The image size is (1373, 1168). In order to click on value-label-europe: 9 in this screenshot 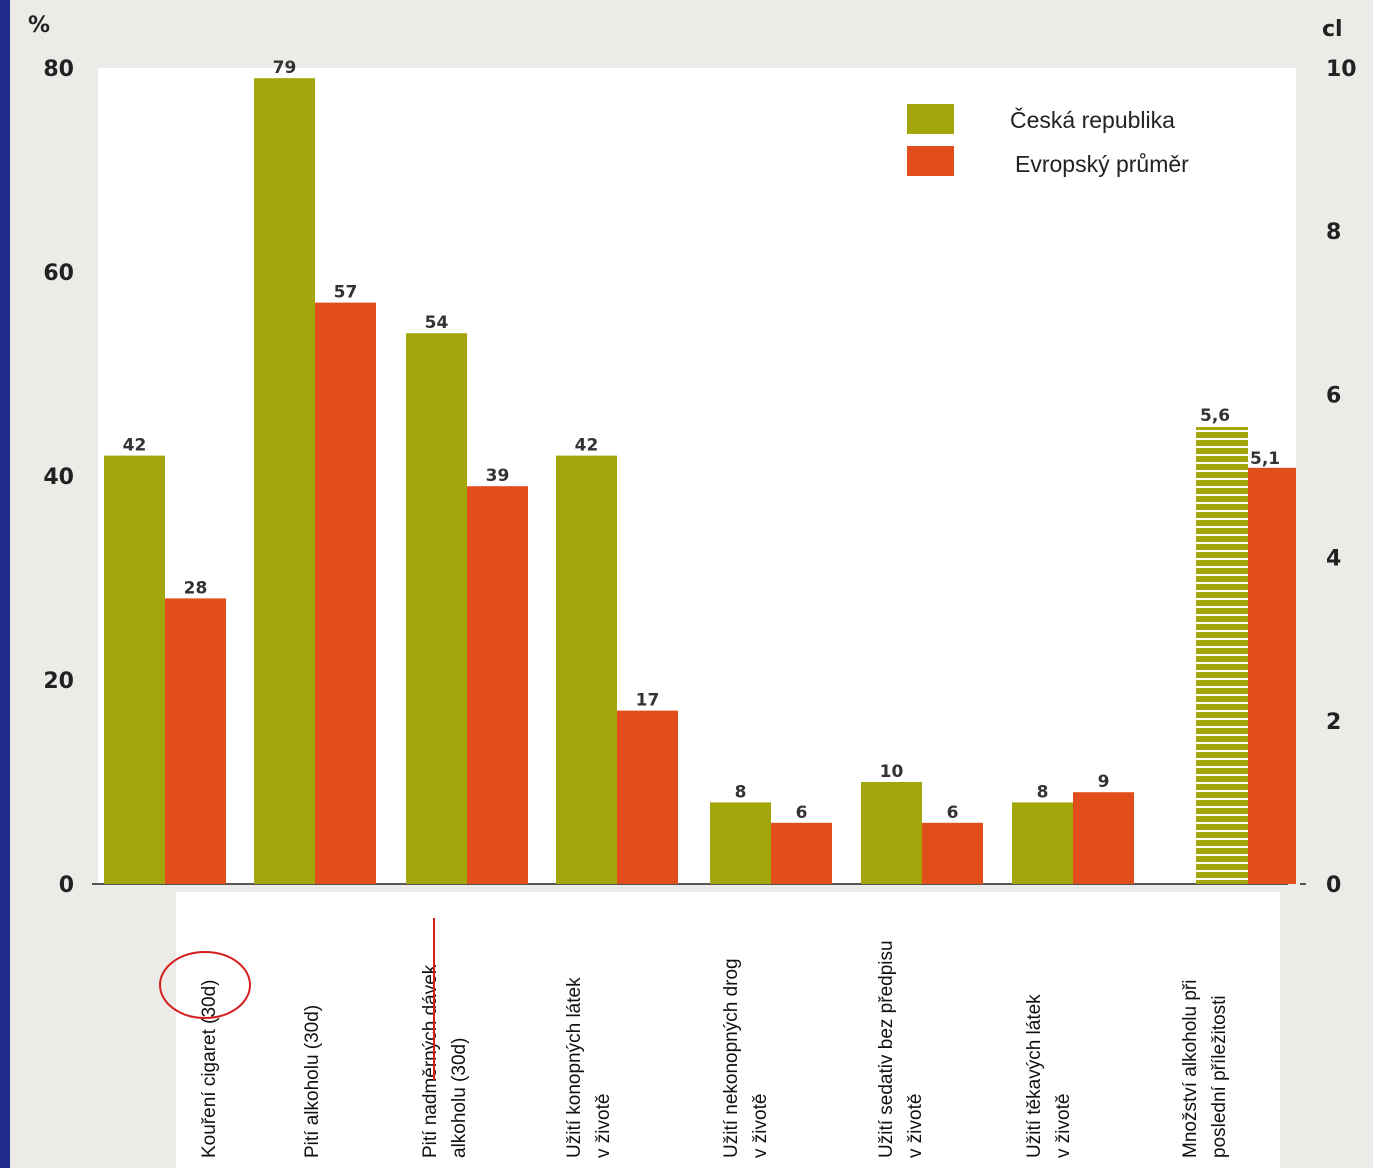, I will do `click(1104, 782)`.